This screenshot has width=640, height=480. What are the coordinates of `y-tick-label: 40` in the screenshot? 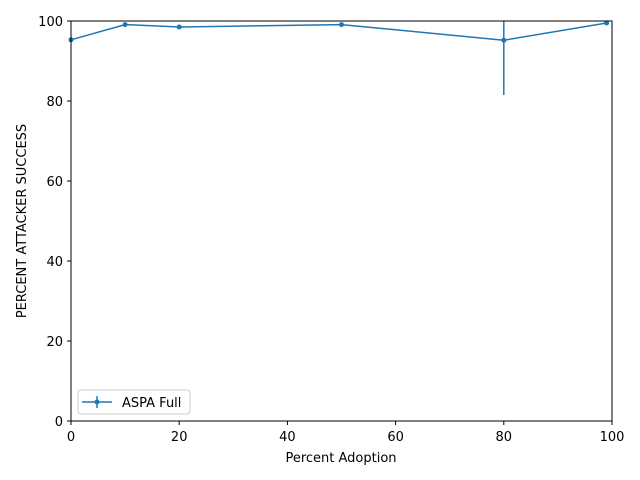 It's located at (54, 262).